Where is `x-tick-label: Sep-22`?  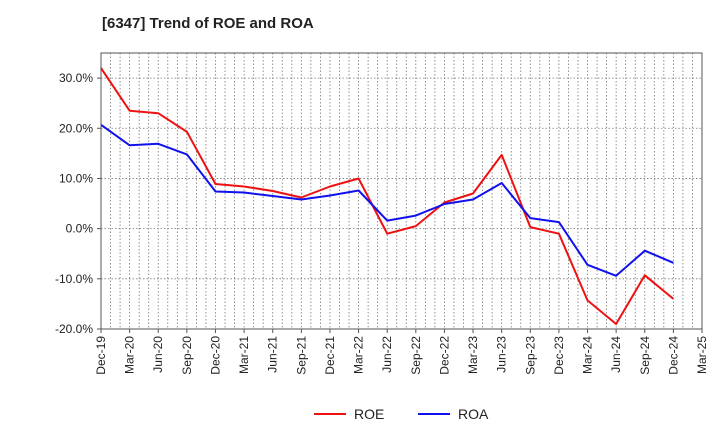
x-tick-label: Sep-22 is located at coordinates (416, 355).